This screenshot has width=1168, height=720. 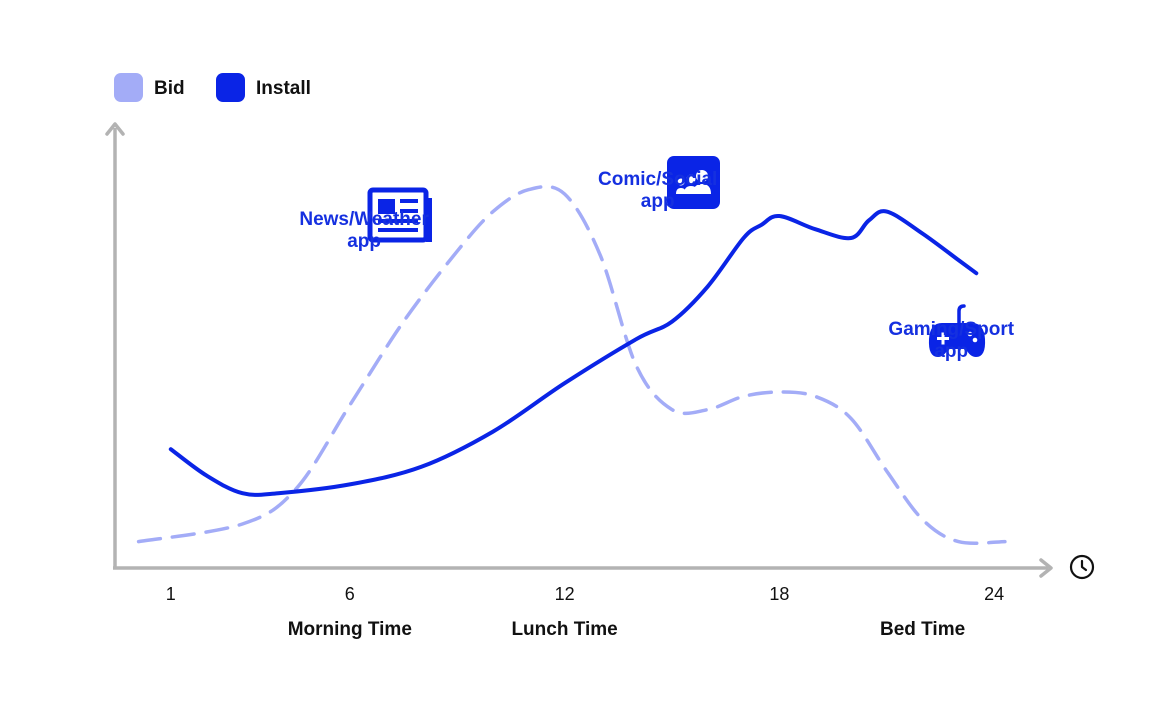 I want to click on newspaper-icon, so click(x=399, y=215).